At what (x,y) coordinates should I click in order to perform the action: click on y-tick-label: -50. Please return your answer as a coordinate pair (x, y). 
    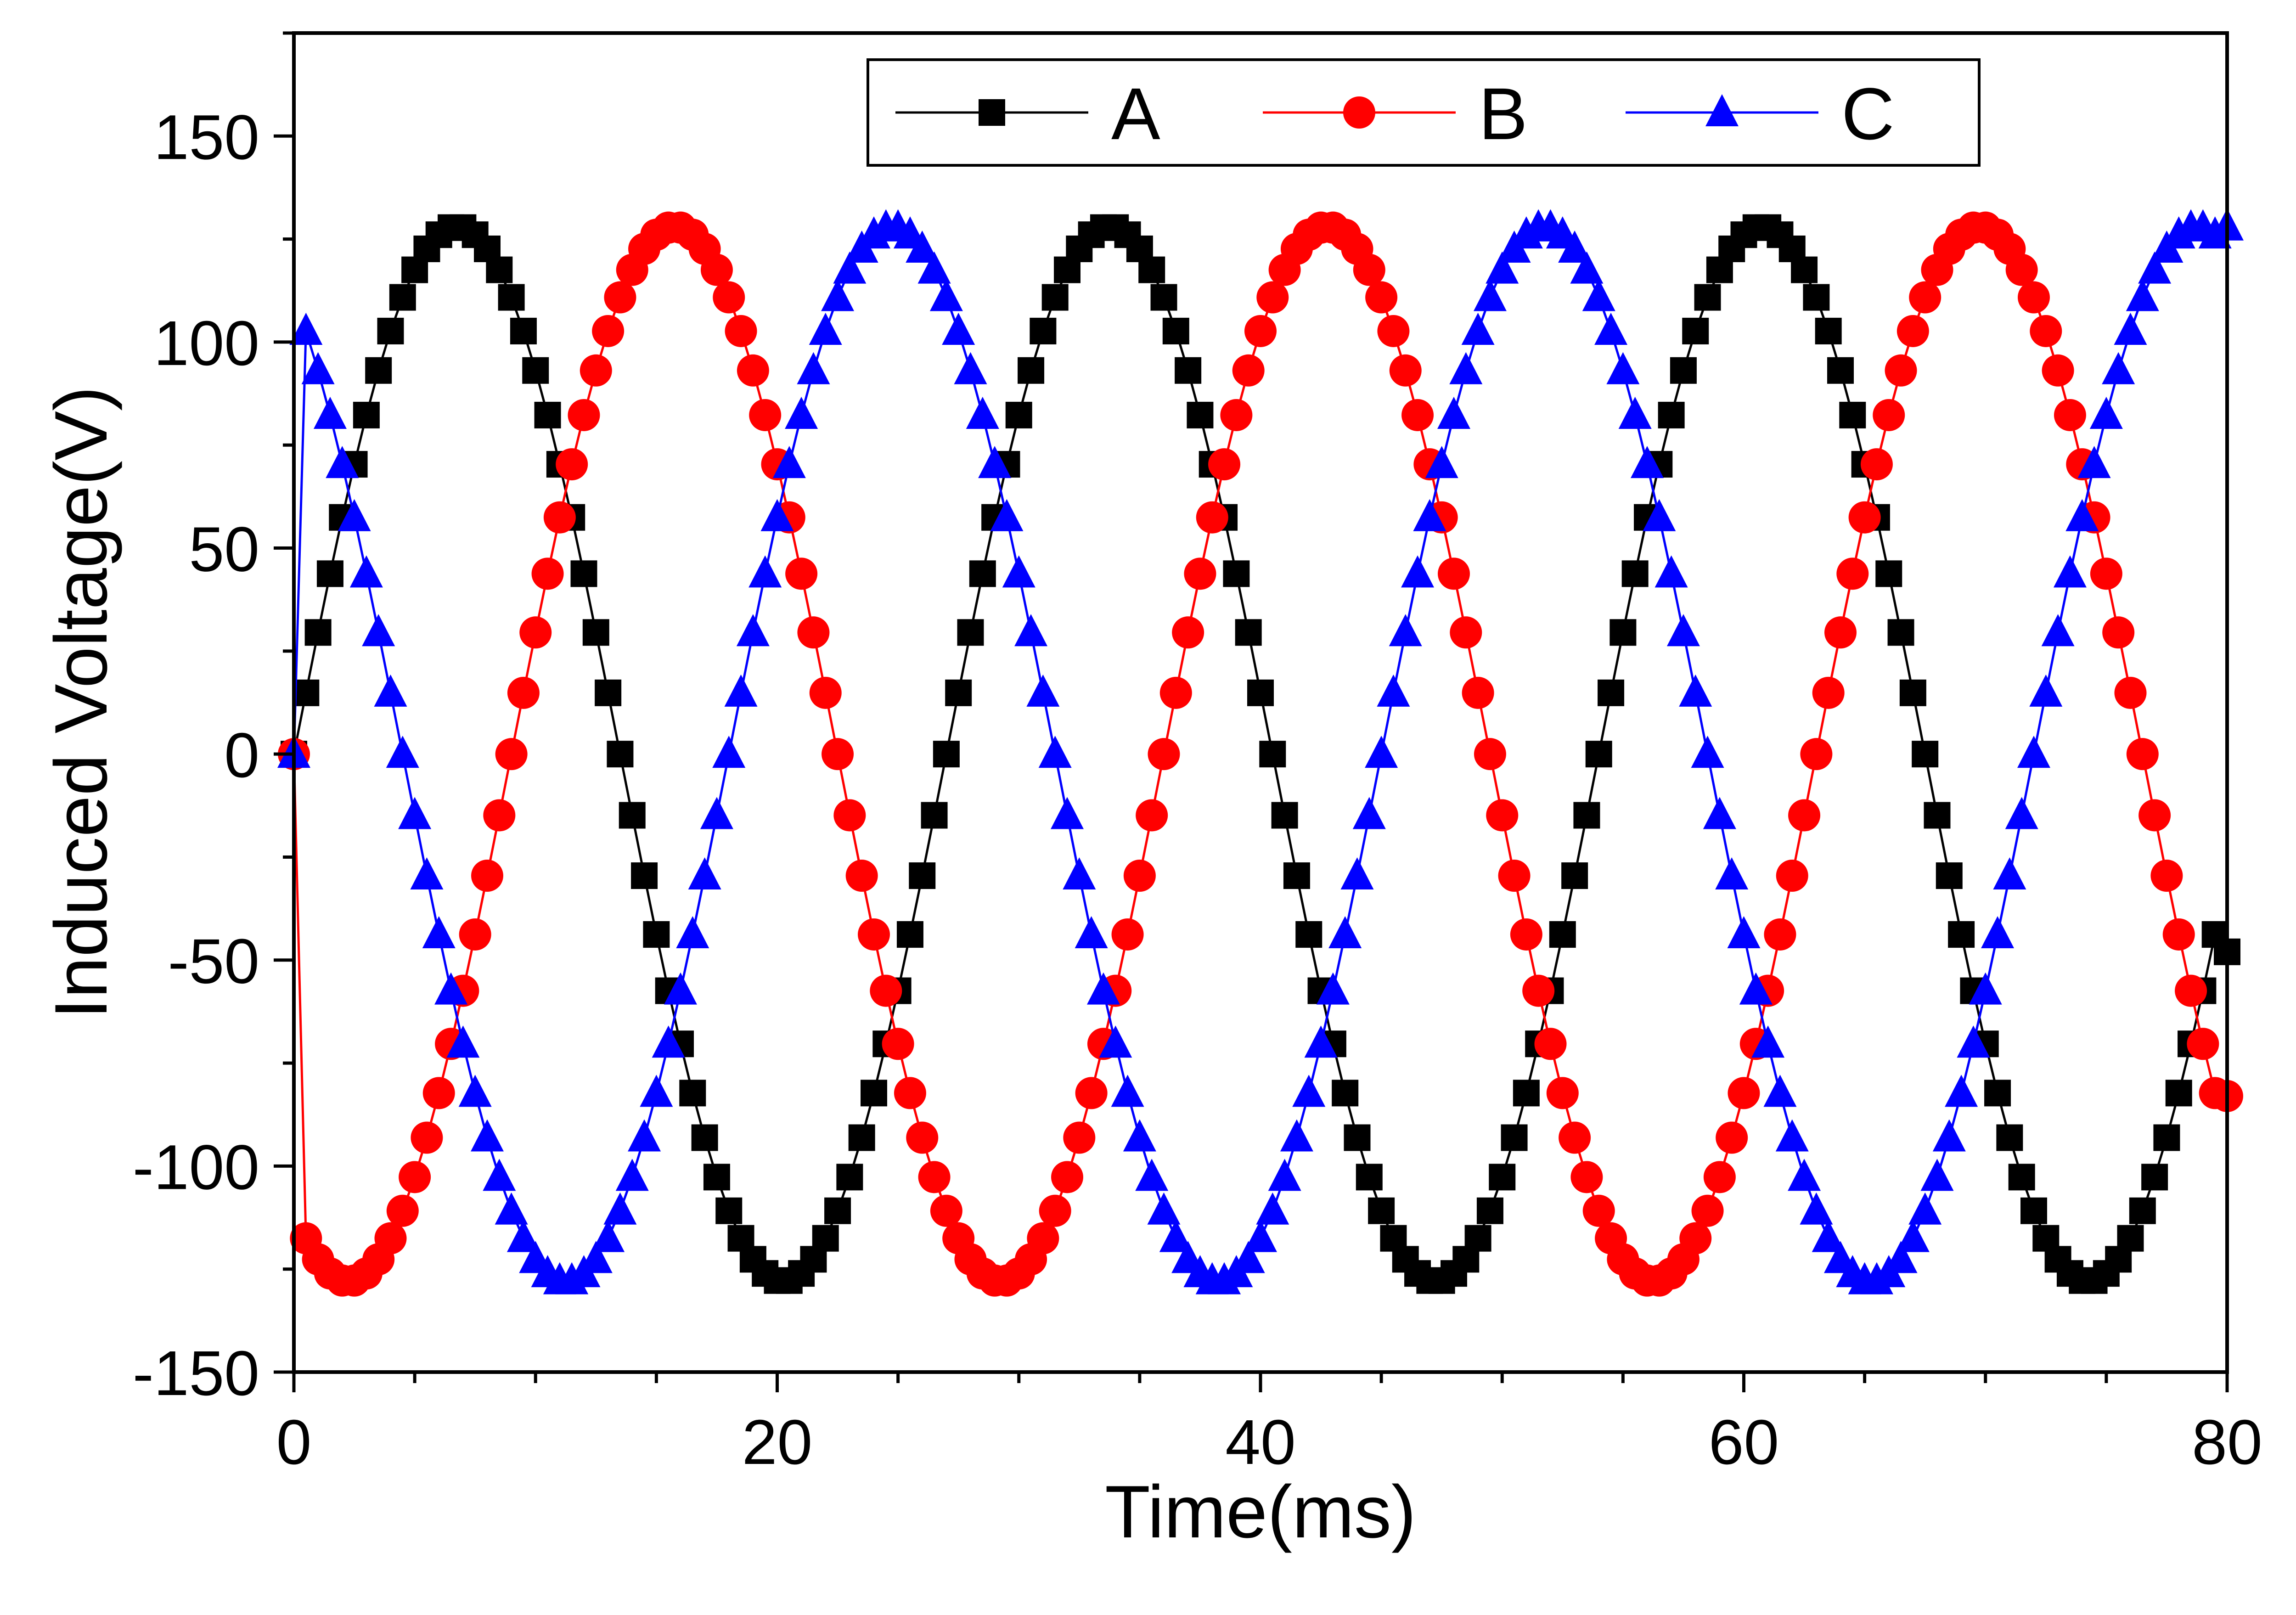
    Looking at the image, I should click on (213, 961).